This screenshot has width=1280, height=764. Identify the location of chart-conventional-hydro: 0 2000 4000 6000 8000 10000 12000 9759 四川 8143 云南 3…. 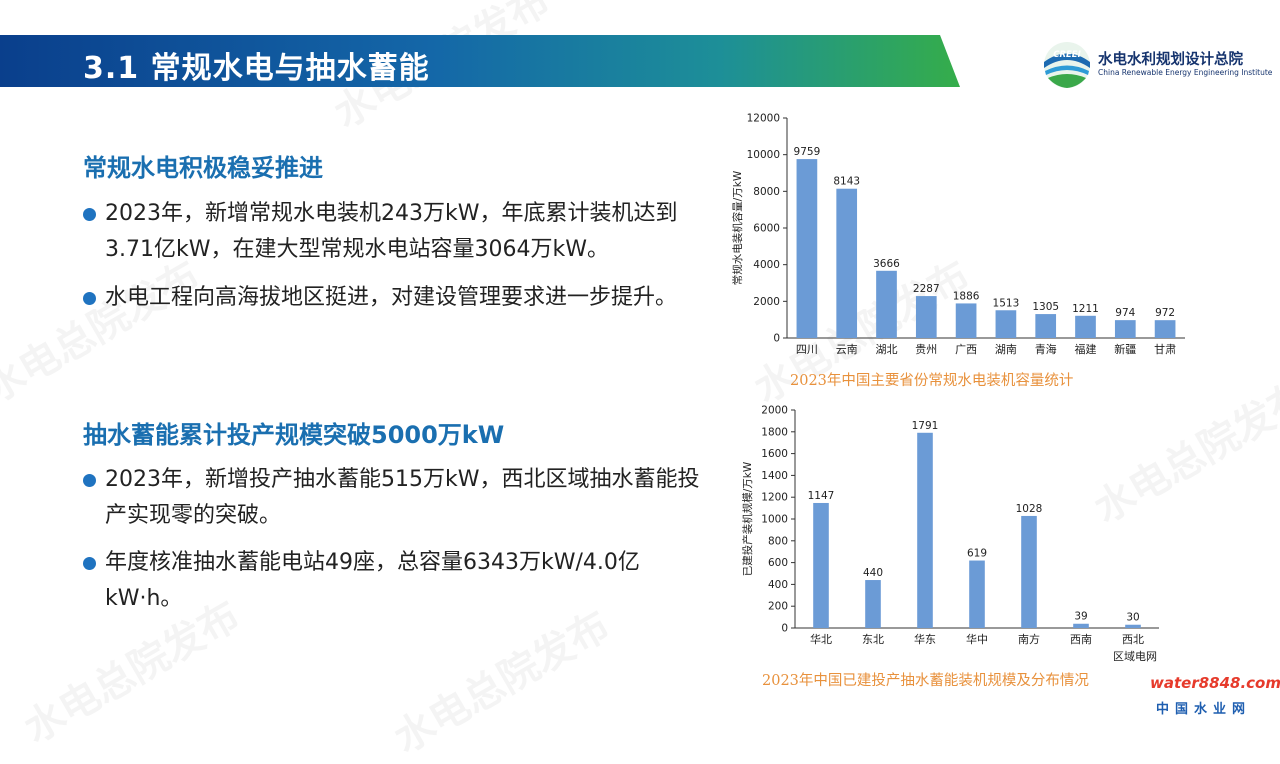
(958, 234).